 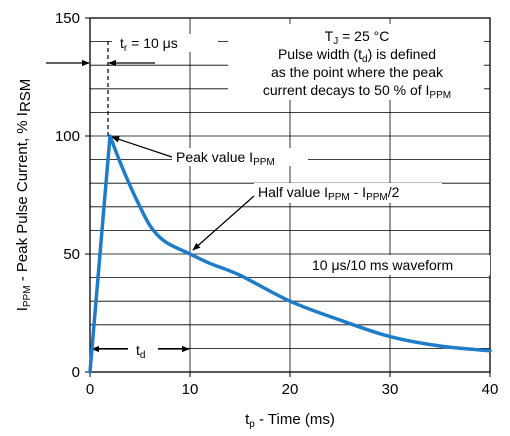 What do you see at coordinates (357, 37) in the screenshot?
I see `tj-label: TJ = 25 °C` at bounding box center [357, 37].